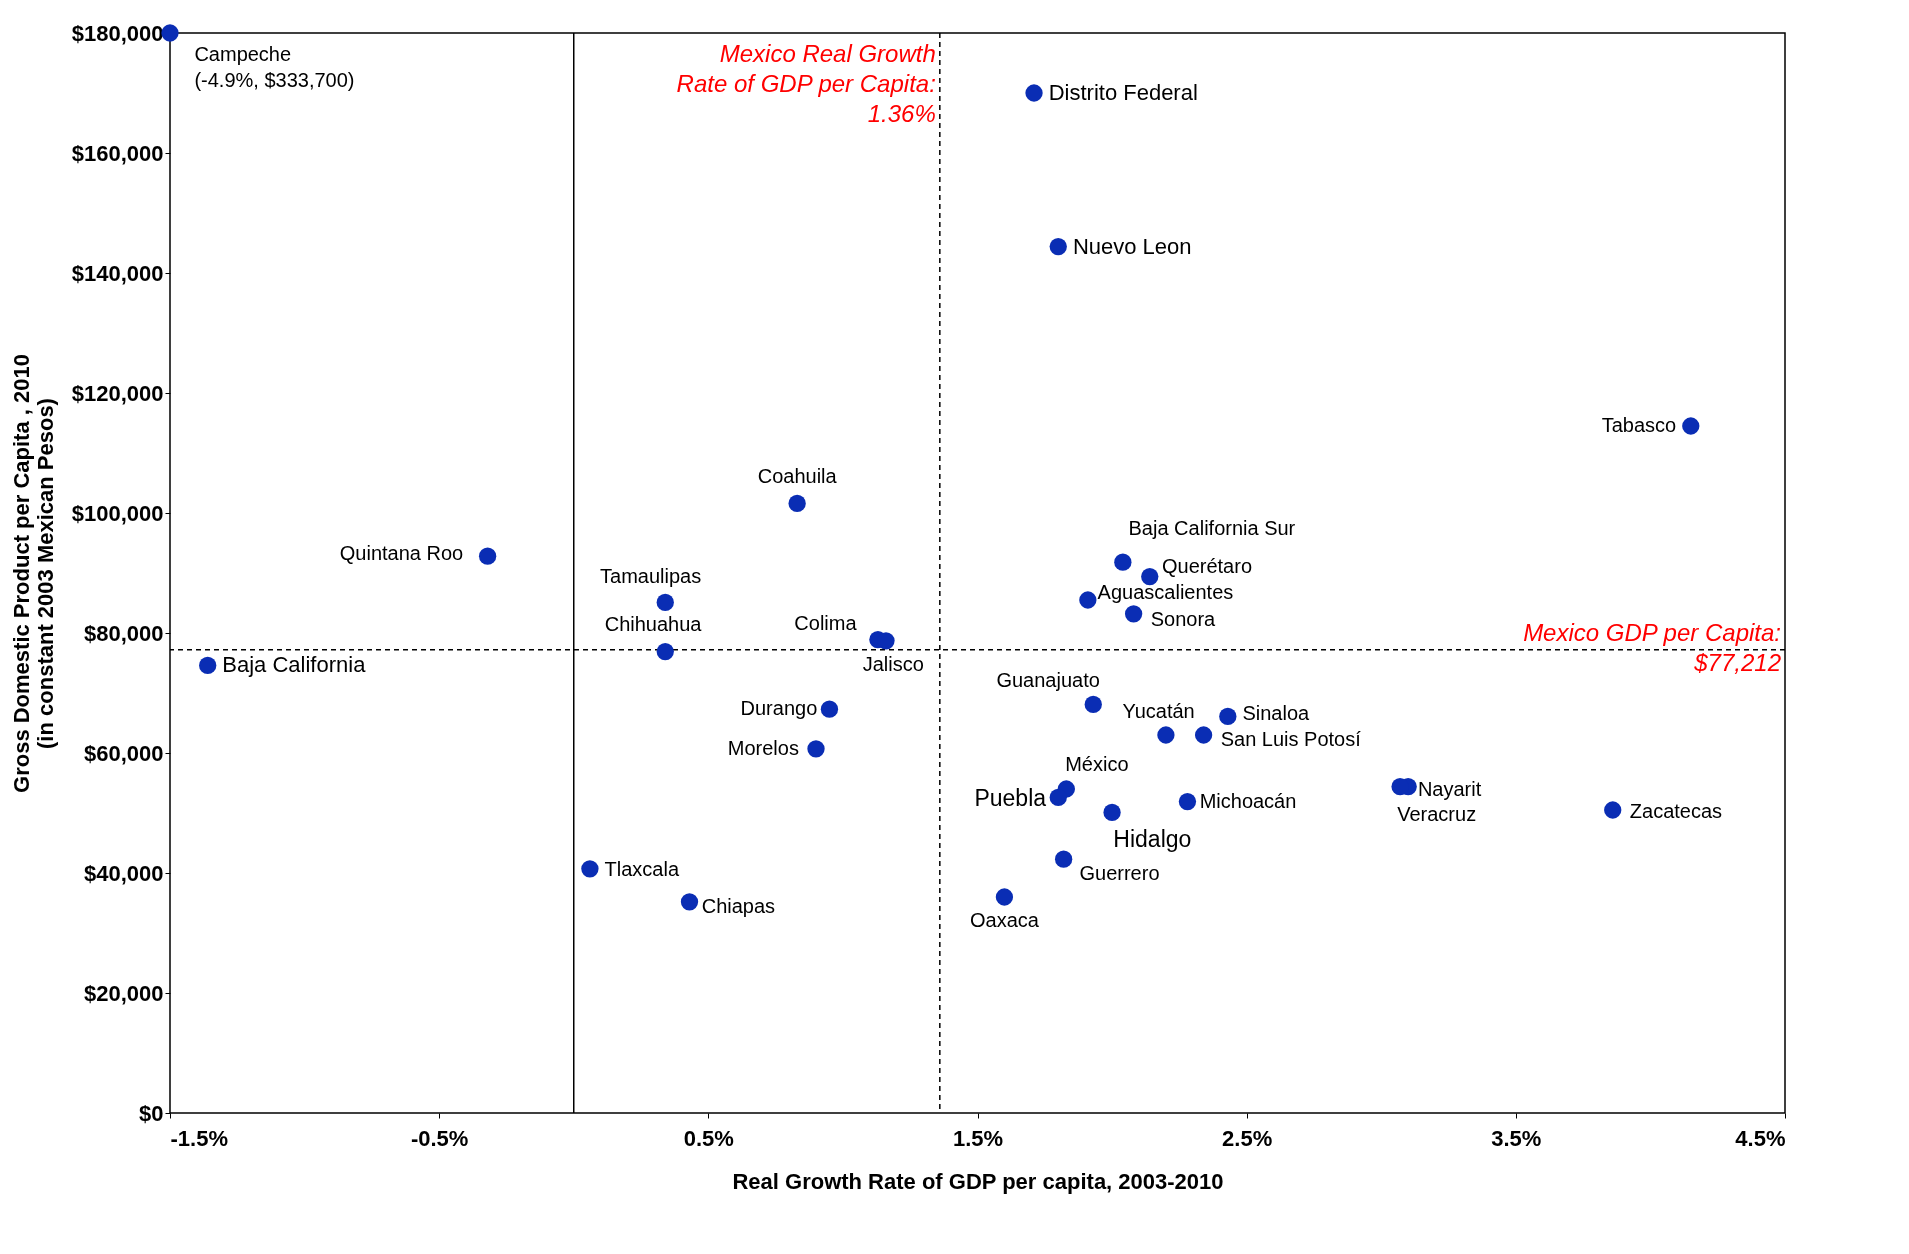 Image resolution: width=1909 pixels, height=1254 pixels. I want to click on annotation: Chihuahua, so click(653, 623).